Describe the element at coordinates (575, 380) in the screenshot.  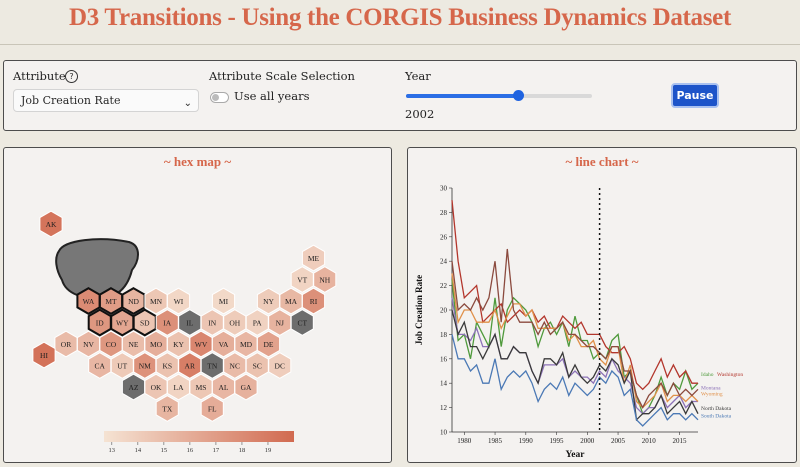
I see `series-line-south-dakota` at that location.